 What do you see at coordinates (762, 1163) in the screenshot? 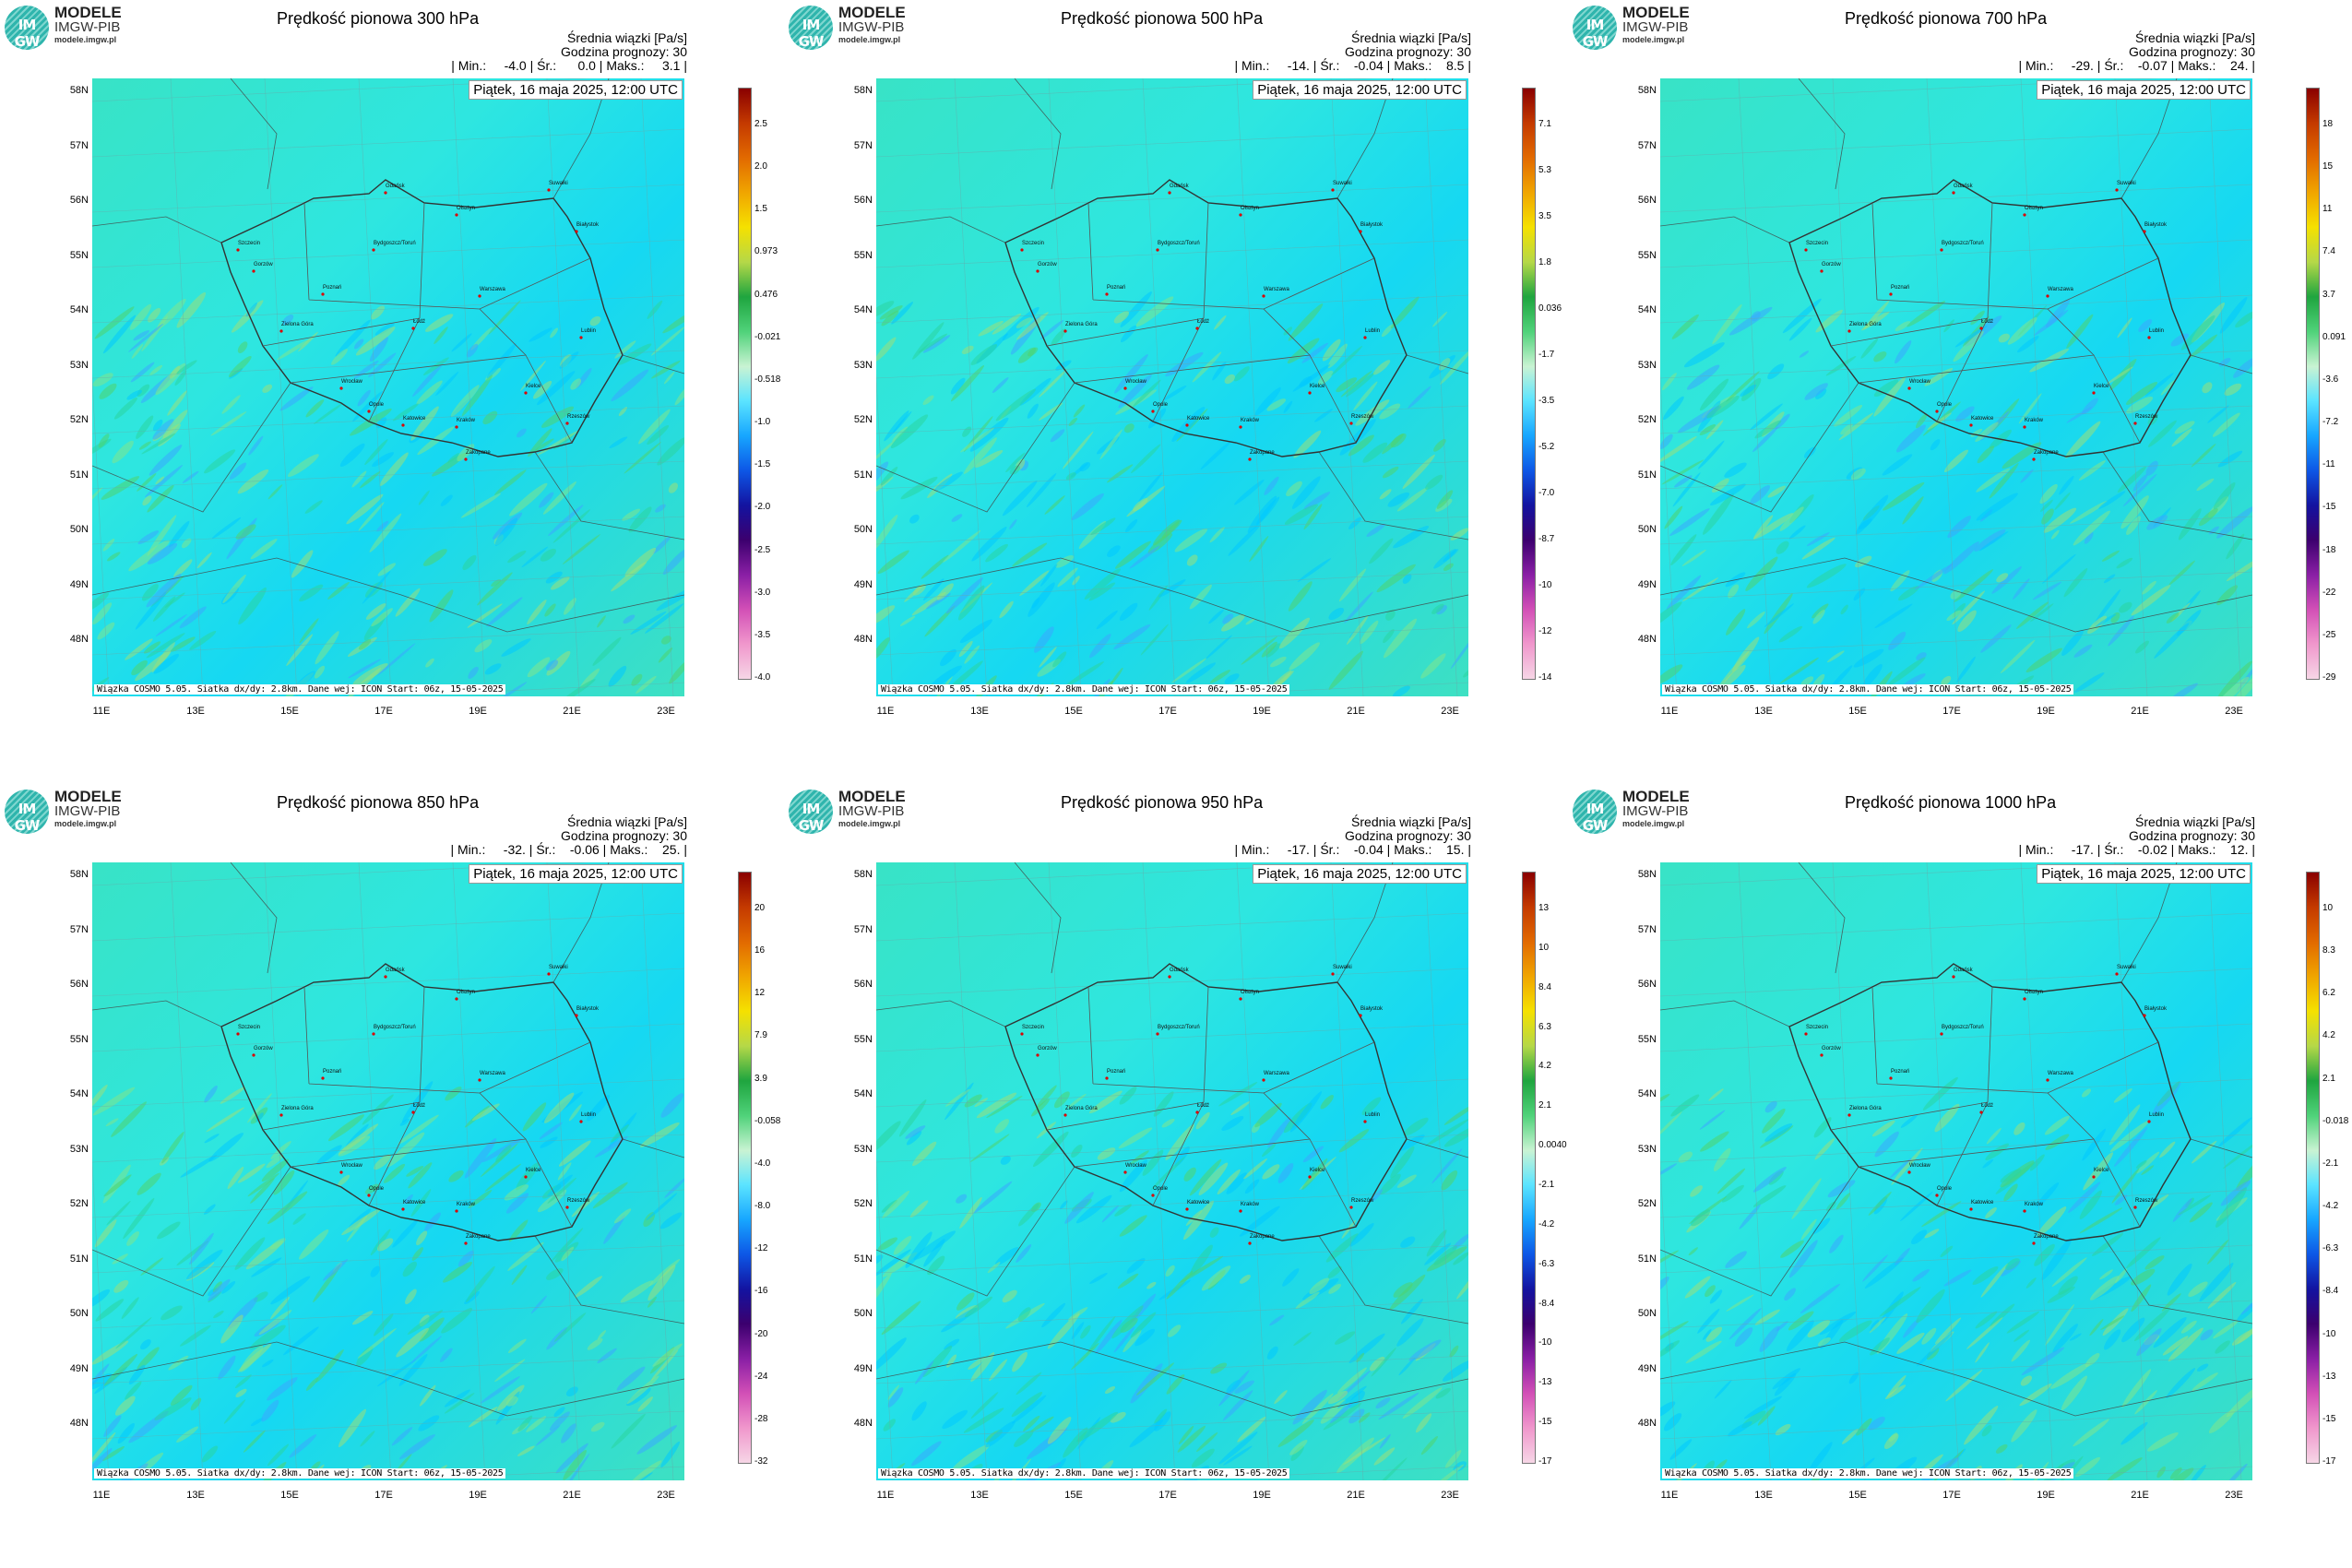
I see `colorbar-tick-label: -4.0` at bounding box center [762, 1163].